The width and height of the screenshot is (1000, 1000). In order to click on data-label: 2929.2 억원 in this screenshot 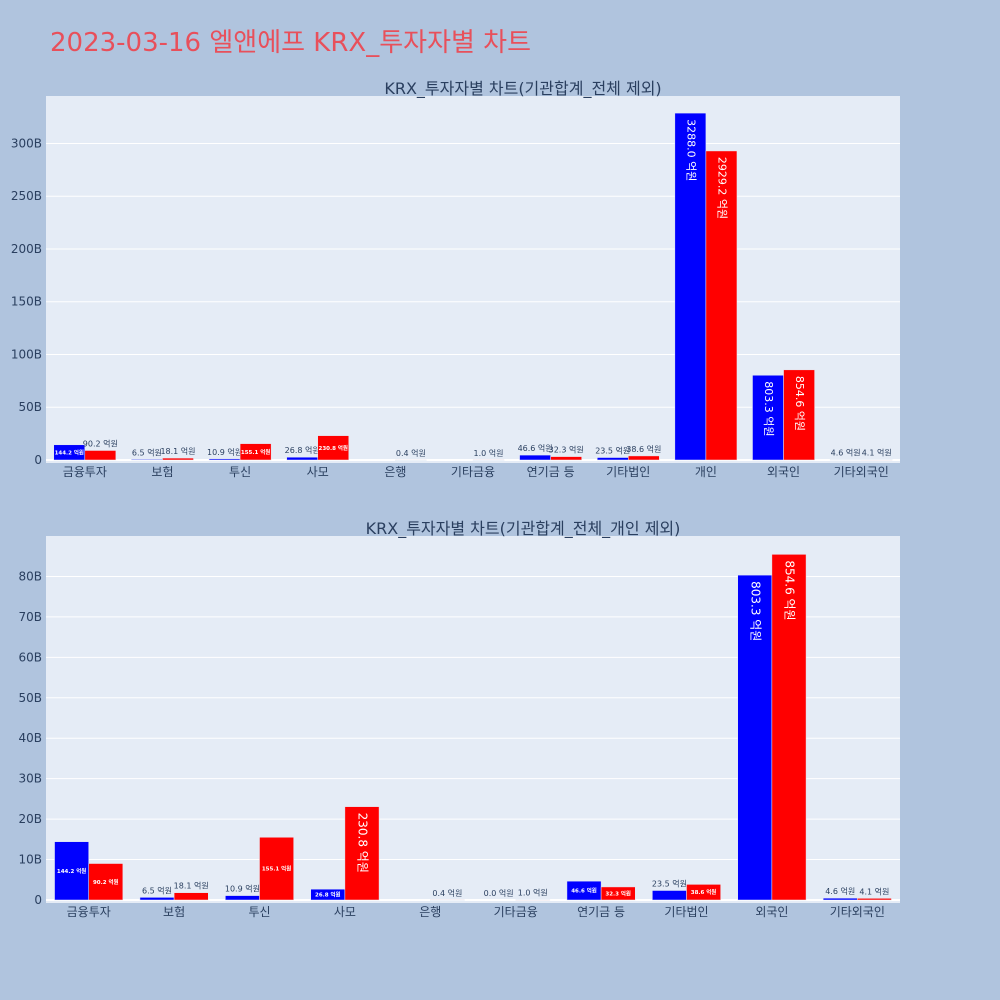, I will do `click(721, 188)`.